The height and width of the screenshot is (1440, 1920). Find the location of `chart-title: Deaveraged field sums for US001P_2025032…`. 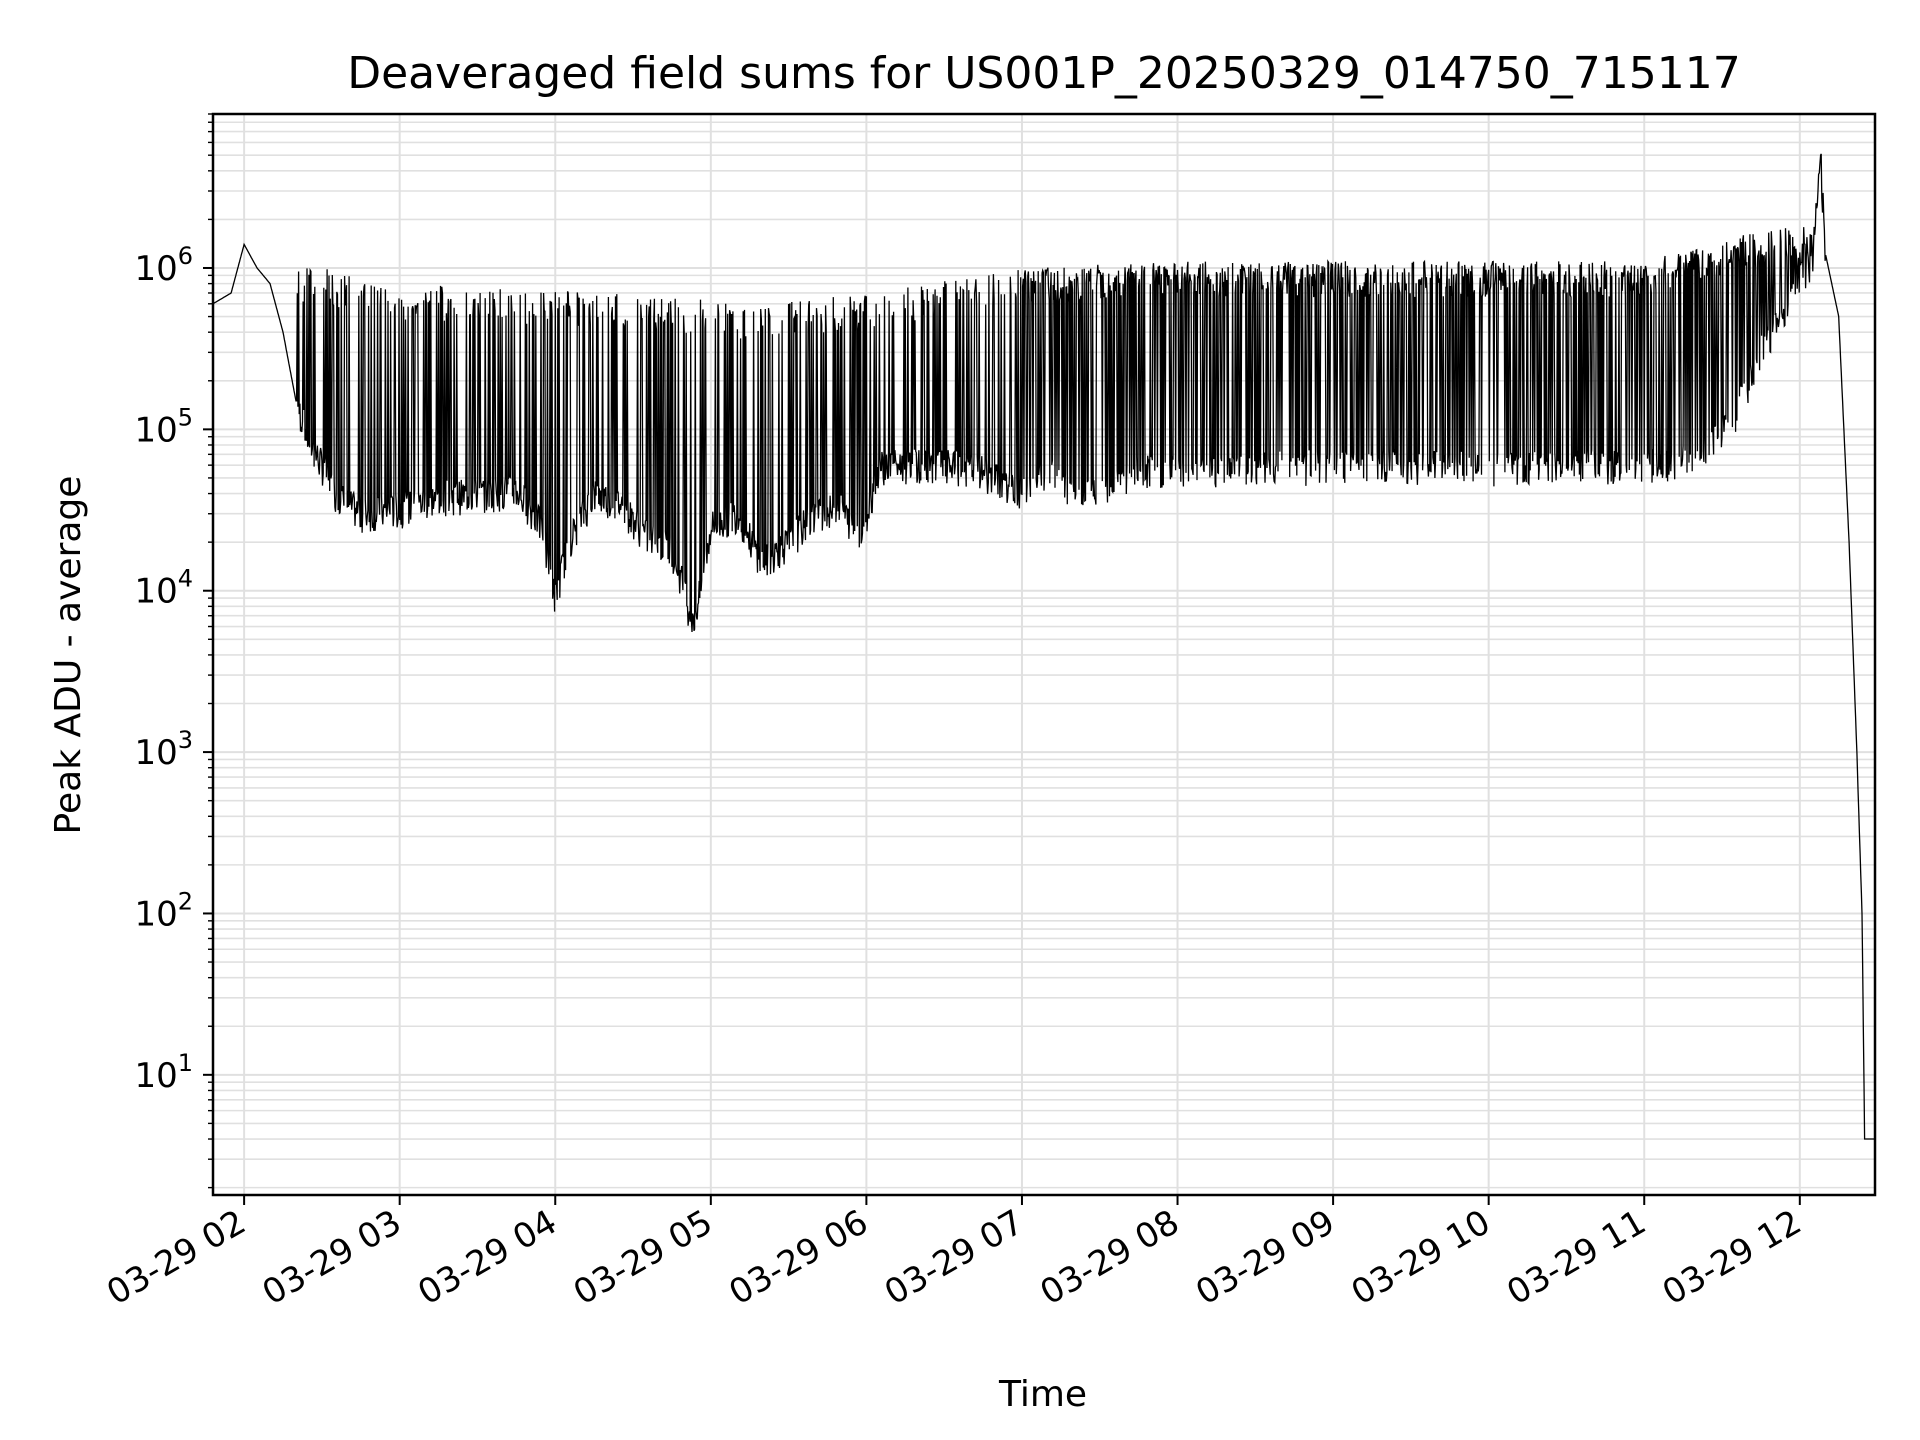

chart-title: Deaveraged field sums for US001P_2025032… is located at coordinates (1044, 73).